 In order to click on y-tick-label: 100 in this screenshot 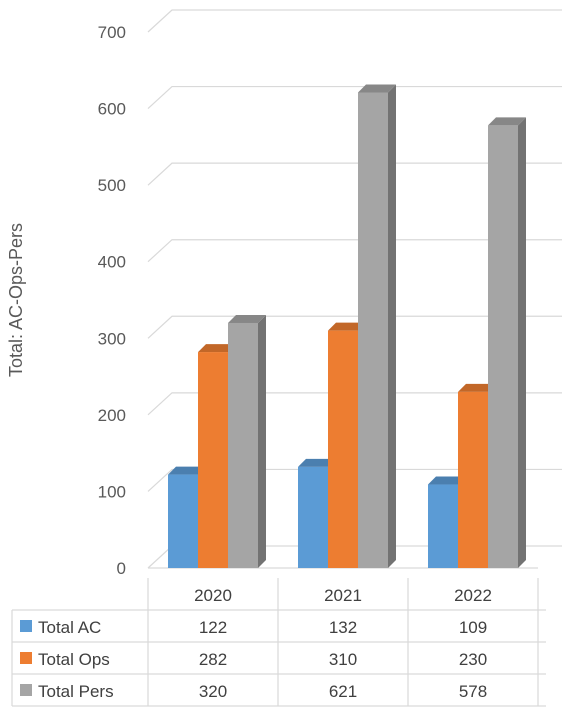, I will do `click(112, 491)`.